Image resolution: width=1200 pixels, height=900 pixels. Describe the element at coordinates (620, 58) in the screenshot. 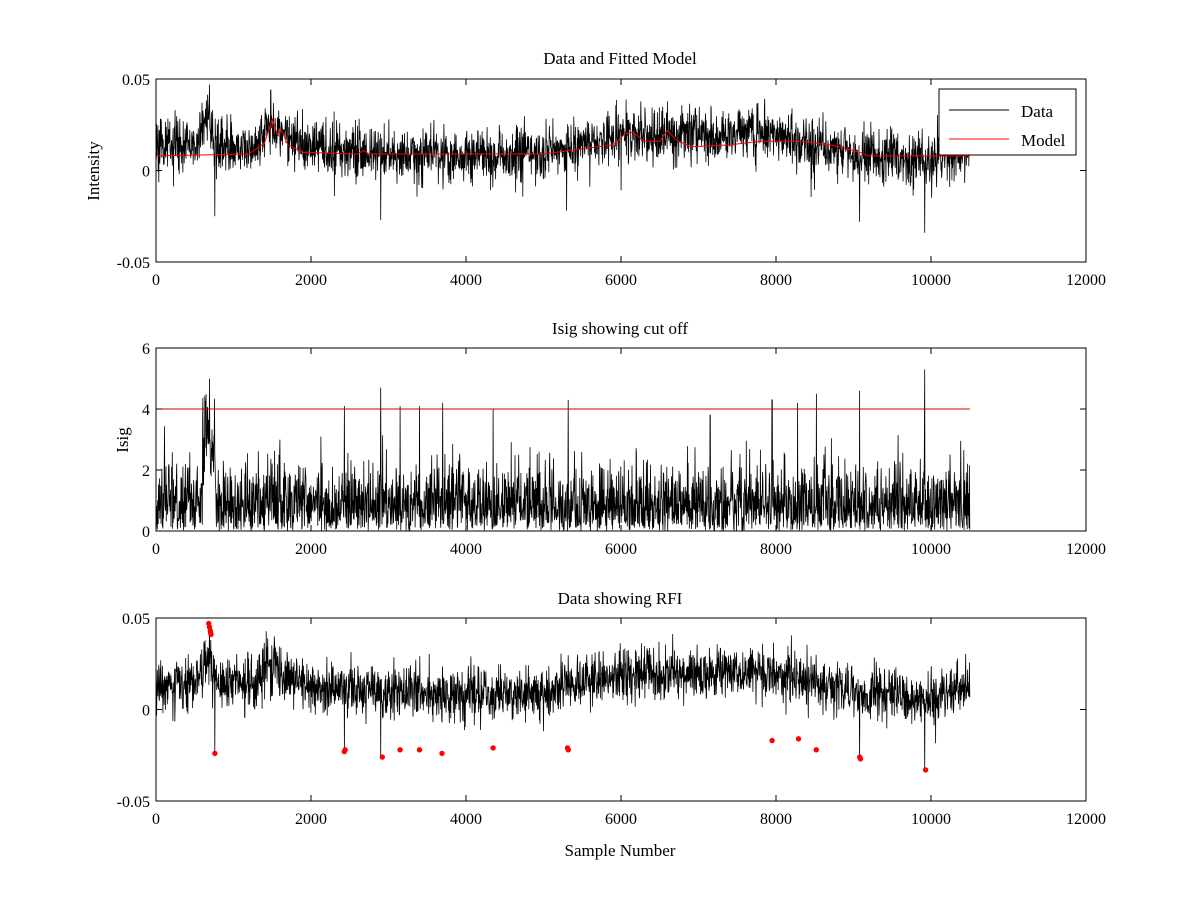

I see `panel-title: Data and Fitted Model` at that location.